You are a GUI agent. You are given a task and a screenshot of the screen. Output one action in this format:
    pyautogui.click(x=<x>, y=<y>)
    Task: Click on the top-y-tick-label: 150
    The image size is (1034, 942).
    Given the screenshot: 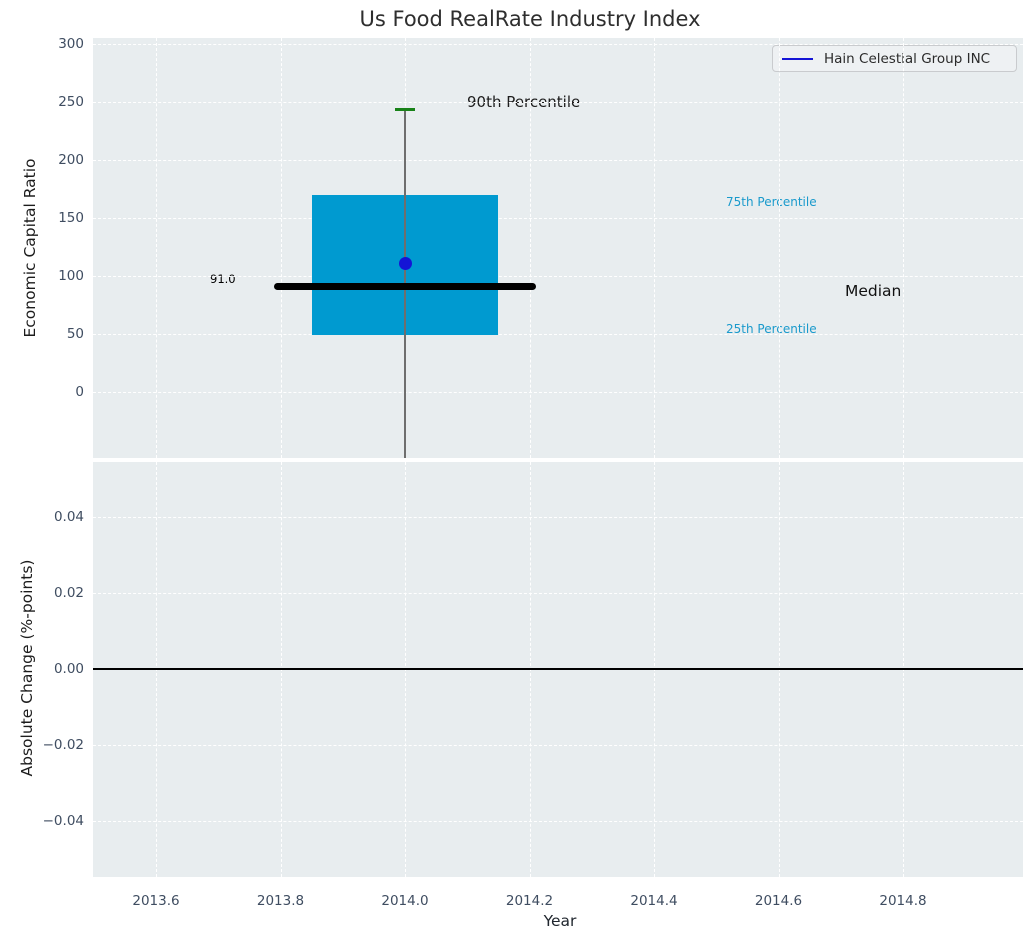 What is the action you would take?
    pyautogui.click(x=71, y=217)
    